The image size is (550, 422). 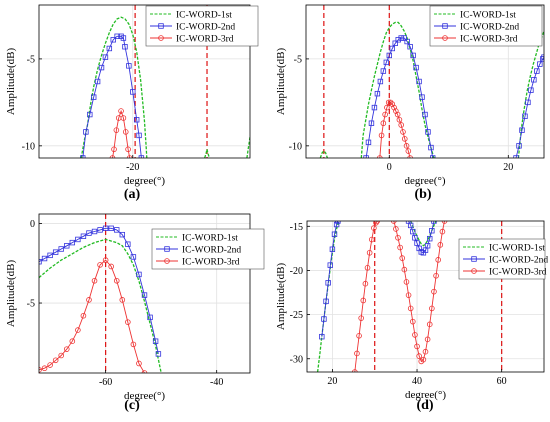 I want to click on panel-label: (d), so click(x=424, y=405).